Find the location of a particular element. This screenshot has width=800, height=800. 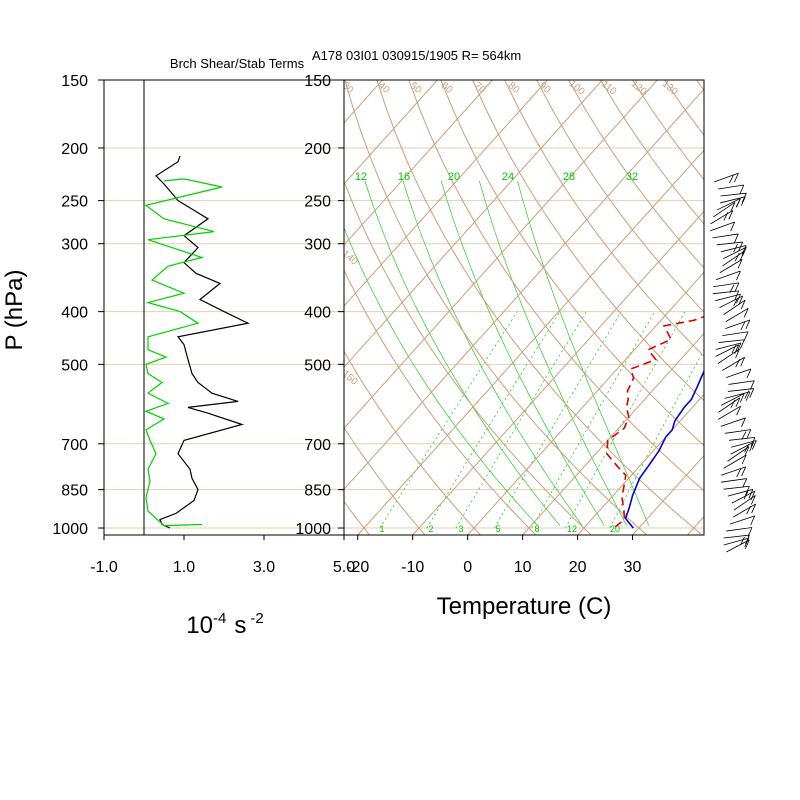

moist-adiabat-label: 24 is located at coordinates (508, 177).